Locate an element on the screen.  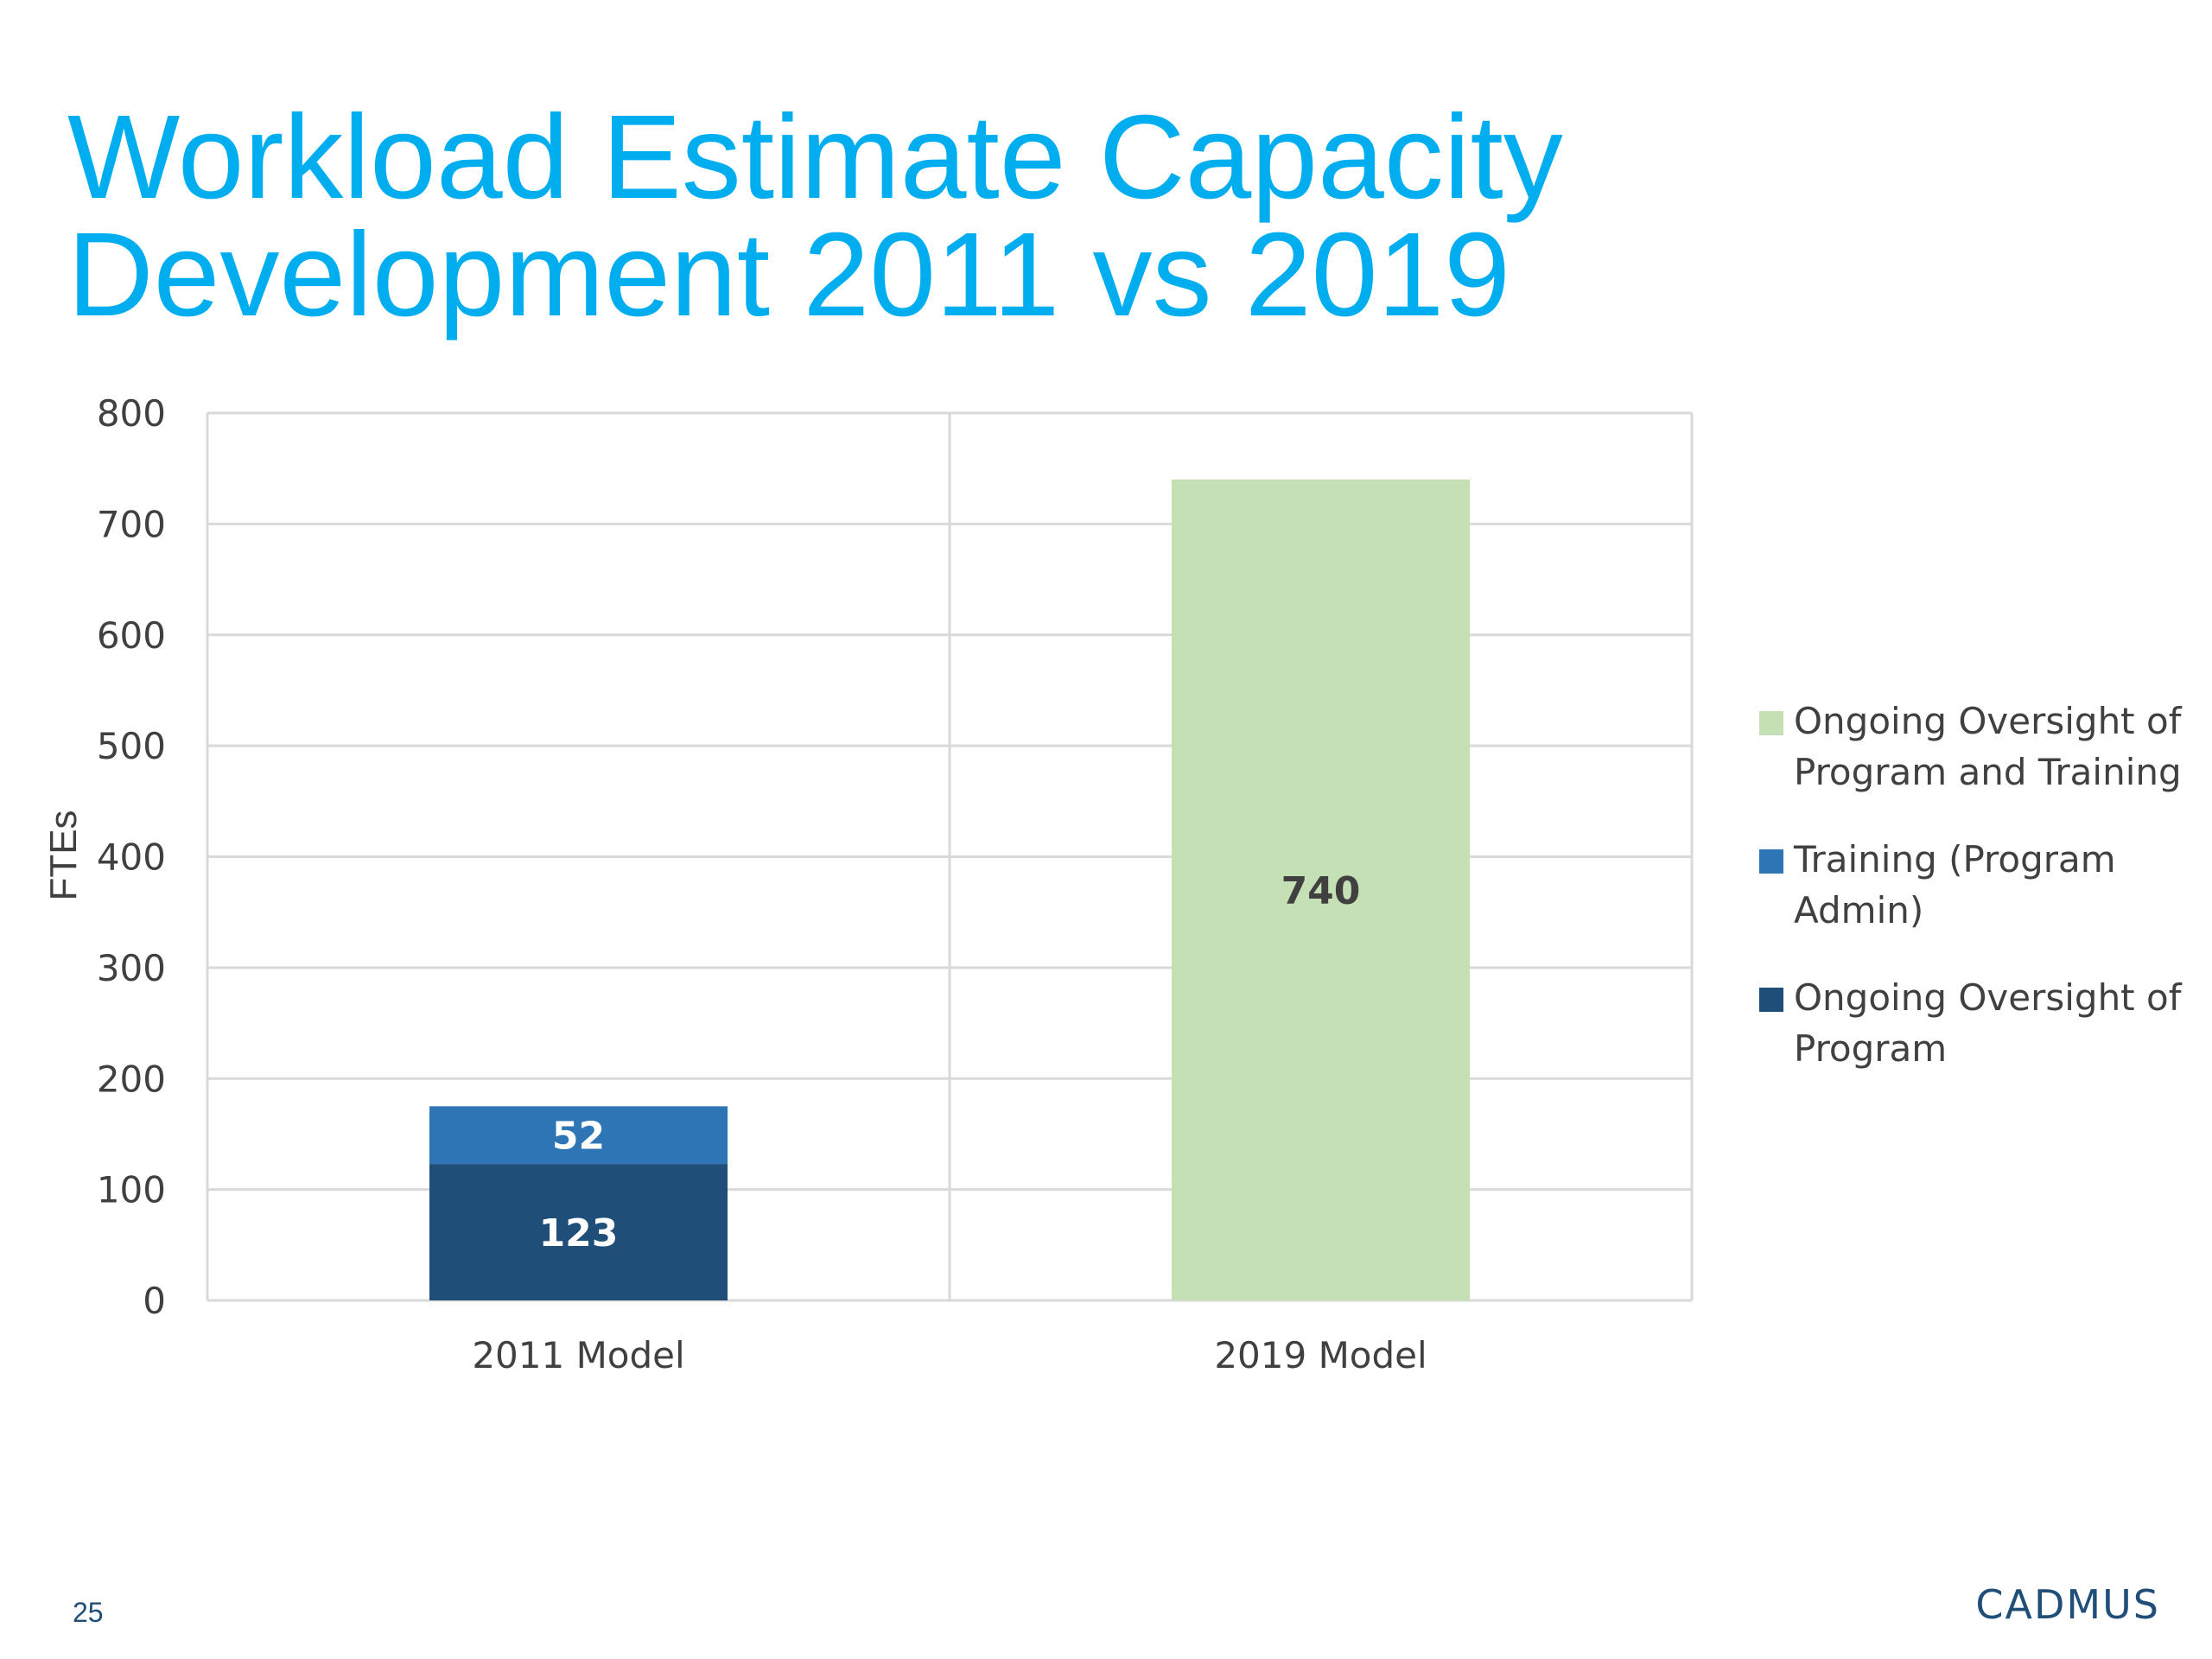
y-tick-label-300: 300 is located at coordinates (131, 968).